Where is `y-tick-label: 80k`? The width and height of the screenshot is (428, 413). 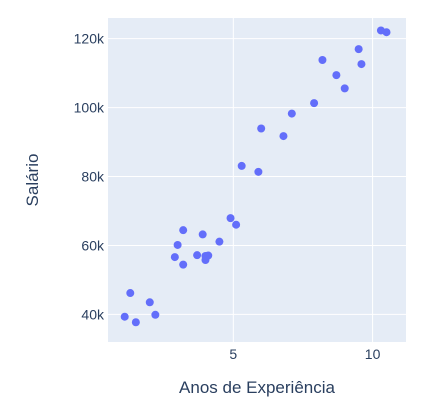 y-tick-label: 80k is located at coordinates (93, 177).